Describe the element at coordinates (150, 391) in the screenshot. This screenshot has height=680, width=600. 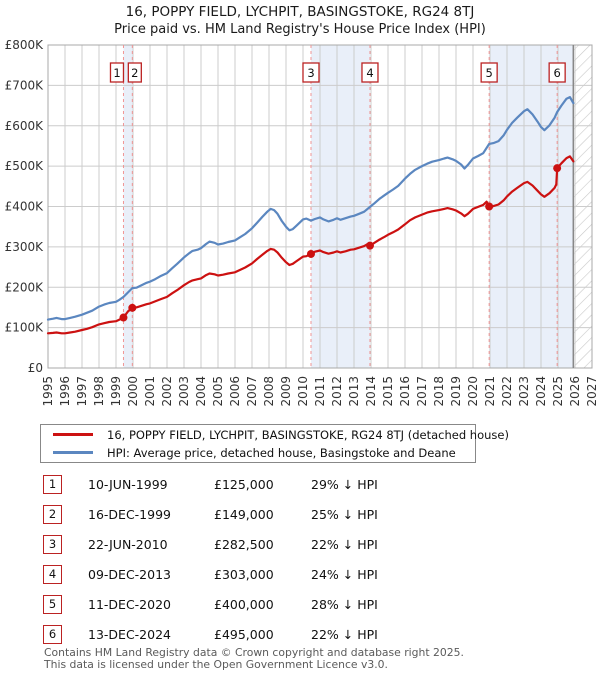
I see `x-axis-label: 2001` at that location.